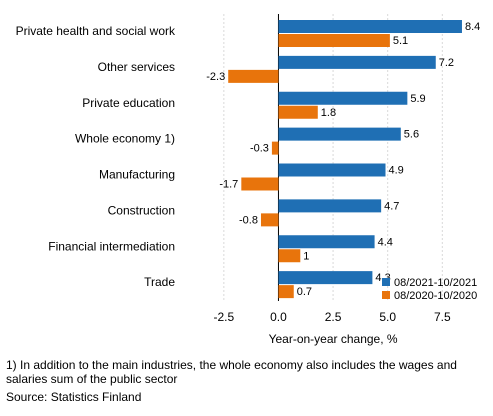 This screenshot has height=416, width=493. What do you see at coordinates (400, 41) in the screenshot?
I see `data-label: 5.1` at bounding box center [400, 41].